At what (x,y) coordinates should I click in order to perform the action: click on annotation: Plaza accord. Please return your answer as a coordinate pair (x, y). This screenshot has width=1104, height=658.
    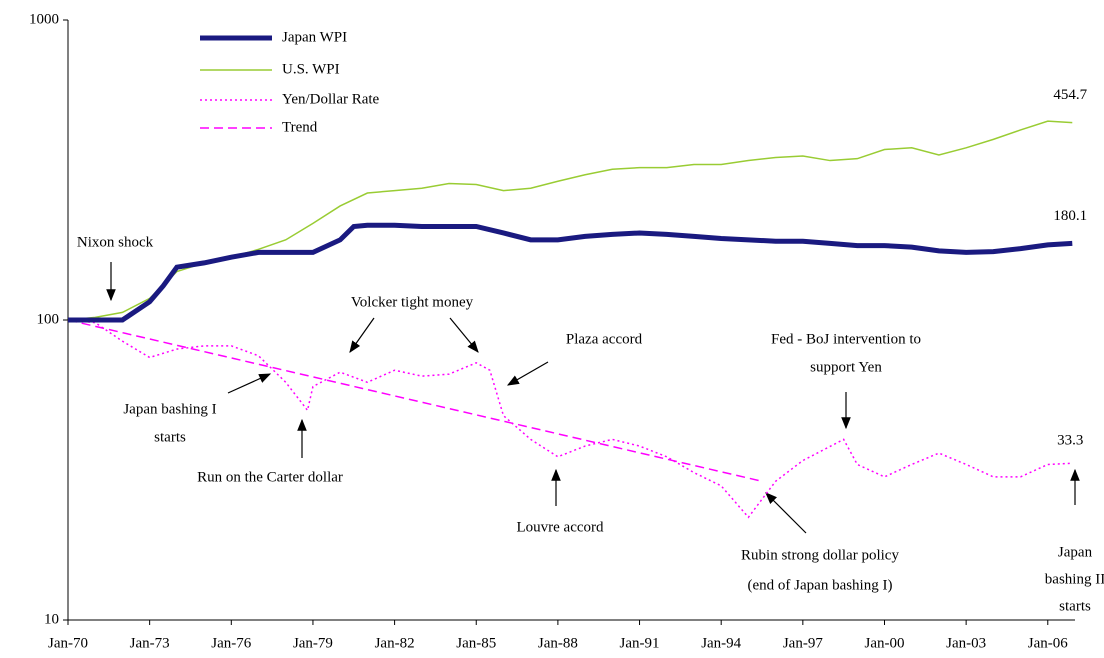
    Looking at the image, I should click on (604, 339).